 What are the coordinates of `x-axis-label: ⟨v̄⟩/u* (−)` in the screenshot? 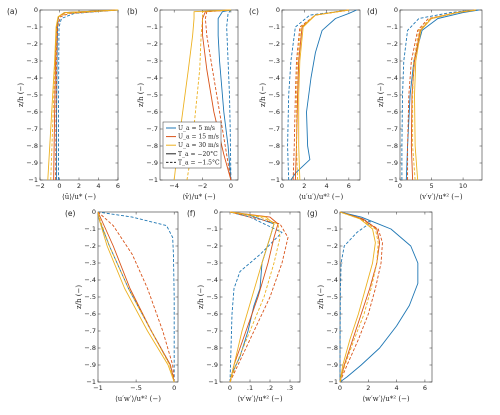 It's located at (199, 197).